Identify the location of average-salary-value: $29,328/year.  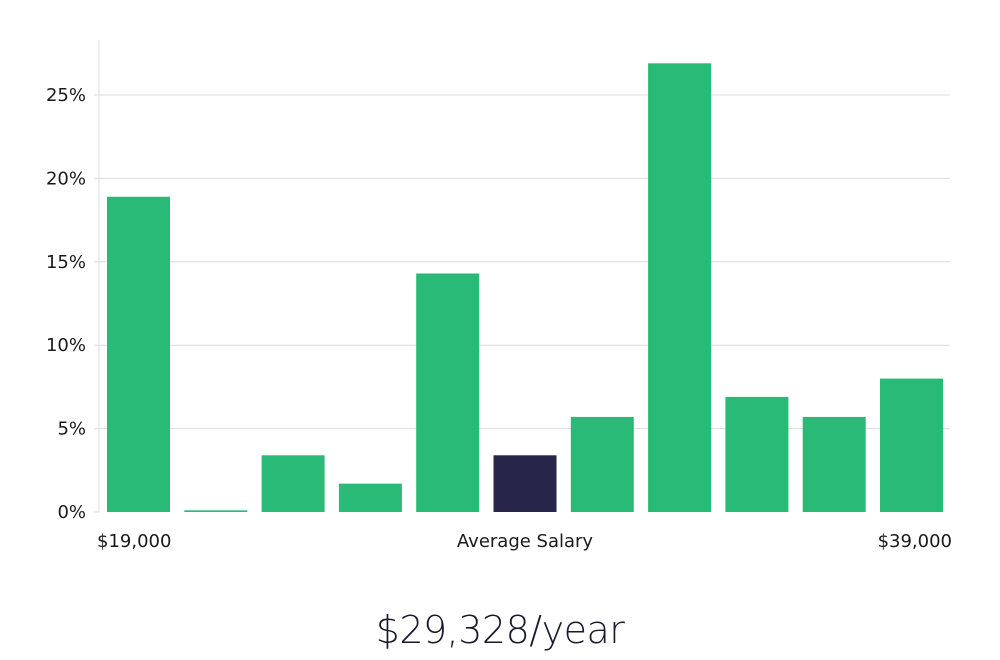
(500, 630).